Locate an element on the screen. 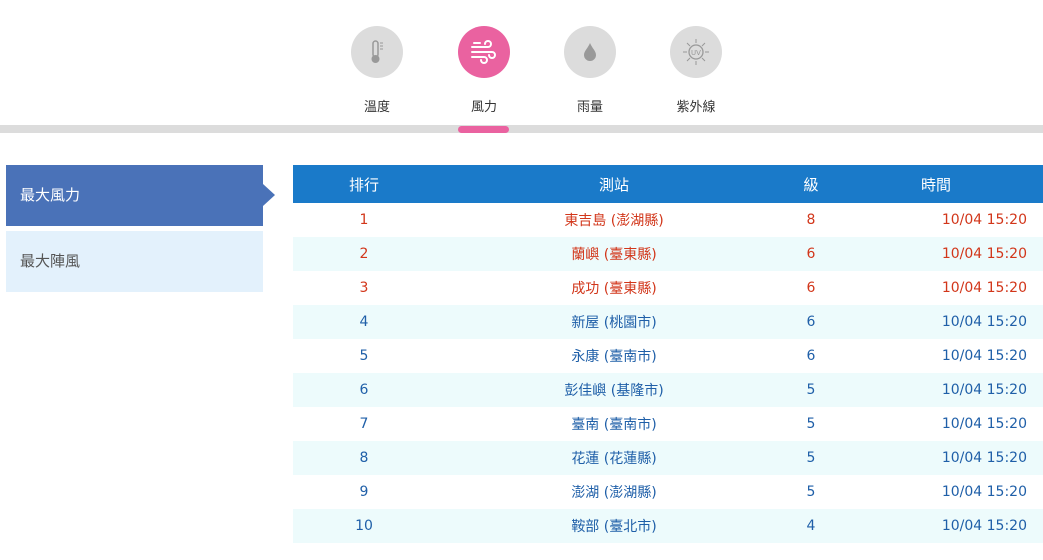 This screenshot has width=1043, height=560. tab-wind: 風力 is located at coordinates (484, 70).